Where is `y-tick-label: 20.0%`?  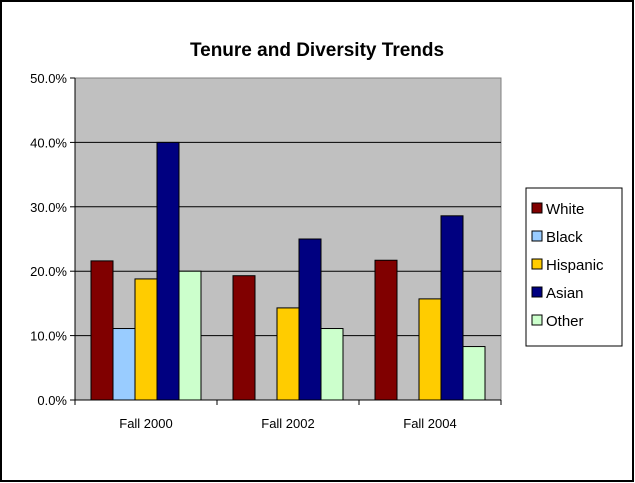 y-tick-label: 20.0% is located at coordinates (48, 271).